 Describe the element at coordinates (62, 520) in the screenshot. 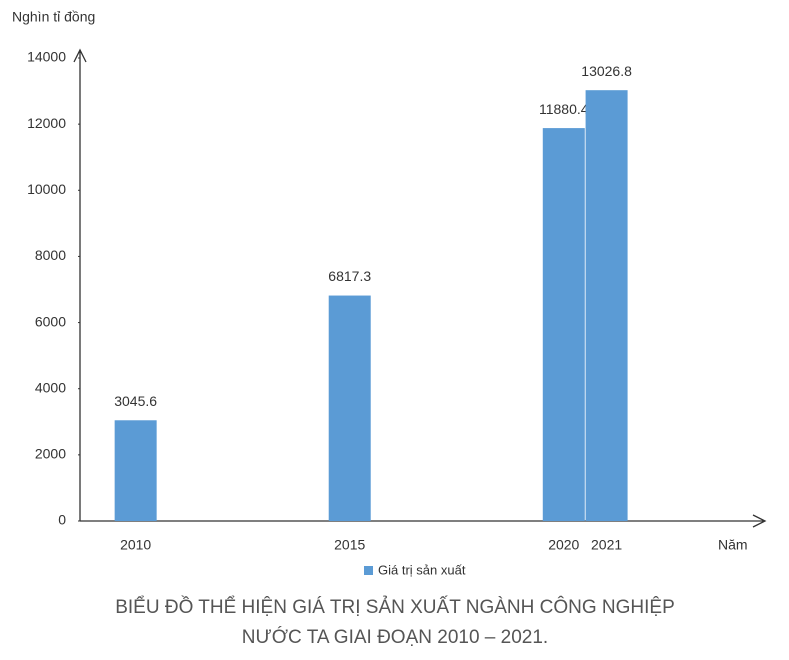

I see `y-tick-label: 0` at that location.